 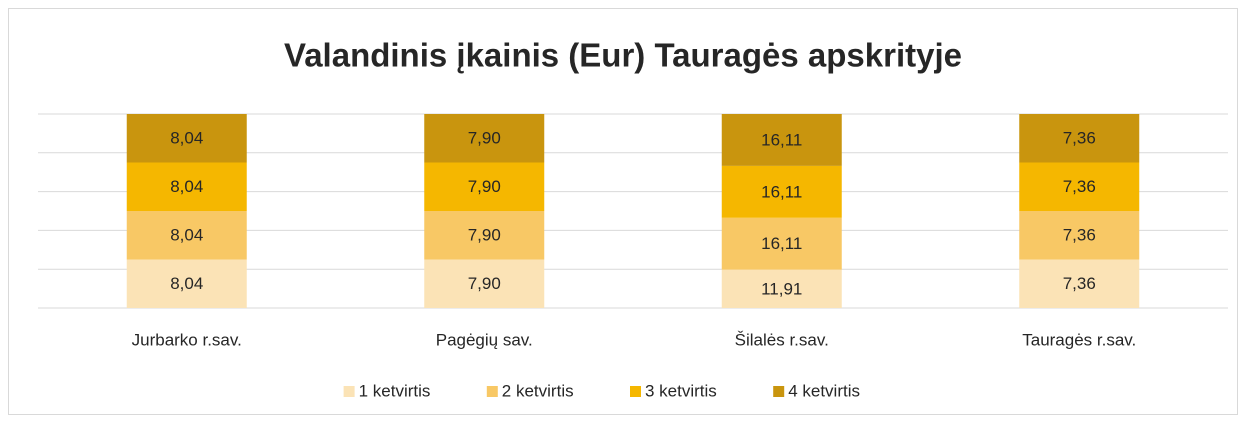 What do you see at coordinates (1079, 339) in the screenshot?
I see `x-tick-label: Tauragės r.sav.` at bounding box center [1079, 339].